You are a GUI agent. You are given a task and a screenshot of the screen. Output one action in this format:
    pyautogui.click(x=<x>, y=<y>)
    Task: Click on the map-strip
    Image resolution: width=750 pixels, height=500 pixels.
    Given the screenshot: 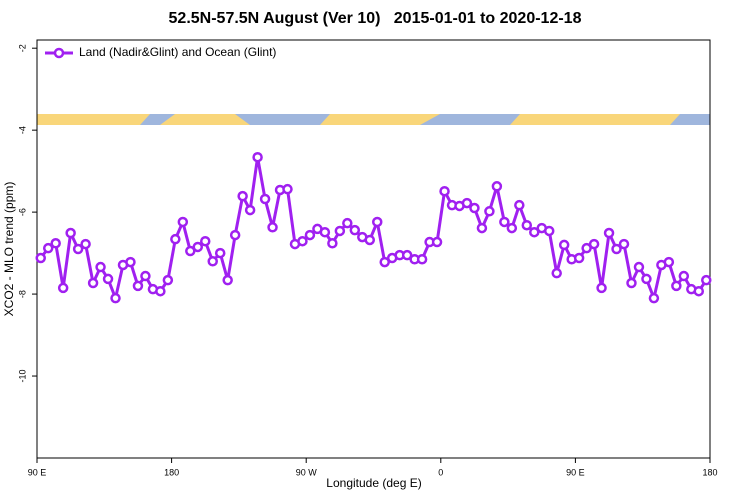 What is the action you would take?
    pyautogui.click(x=373, y=119)
    